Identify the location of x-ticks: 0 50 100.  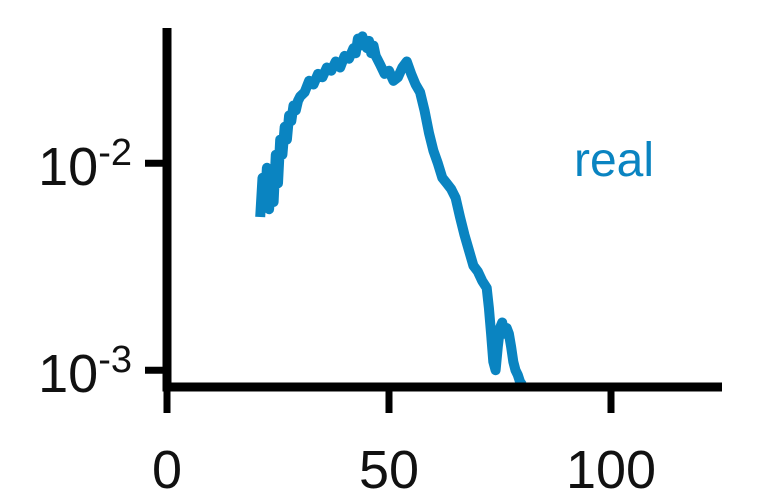
(404, 443).